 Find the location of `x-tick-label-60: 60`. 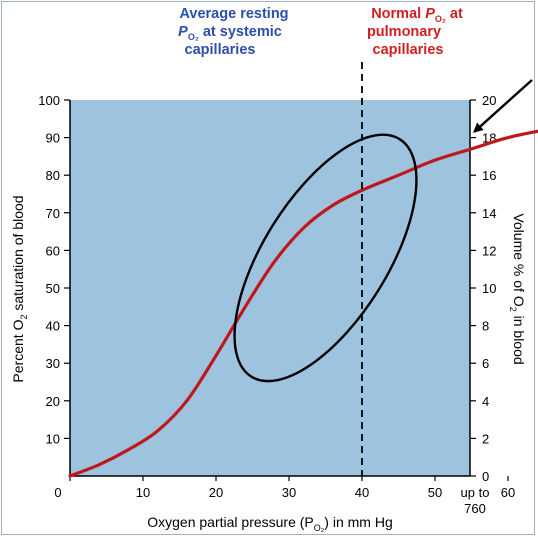

x-tick-label-60: 60 is located at coordinates (508, 492).